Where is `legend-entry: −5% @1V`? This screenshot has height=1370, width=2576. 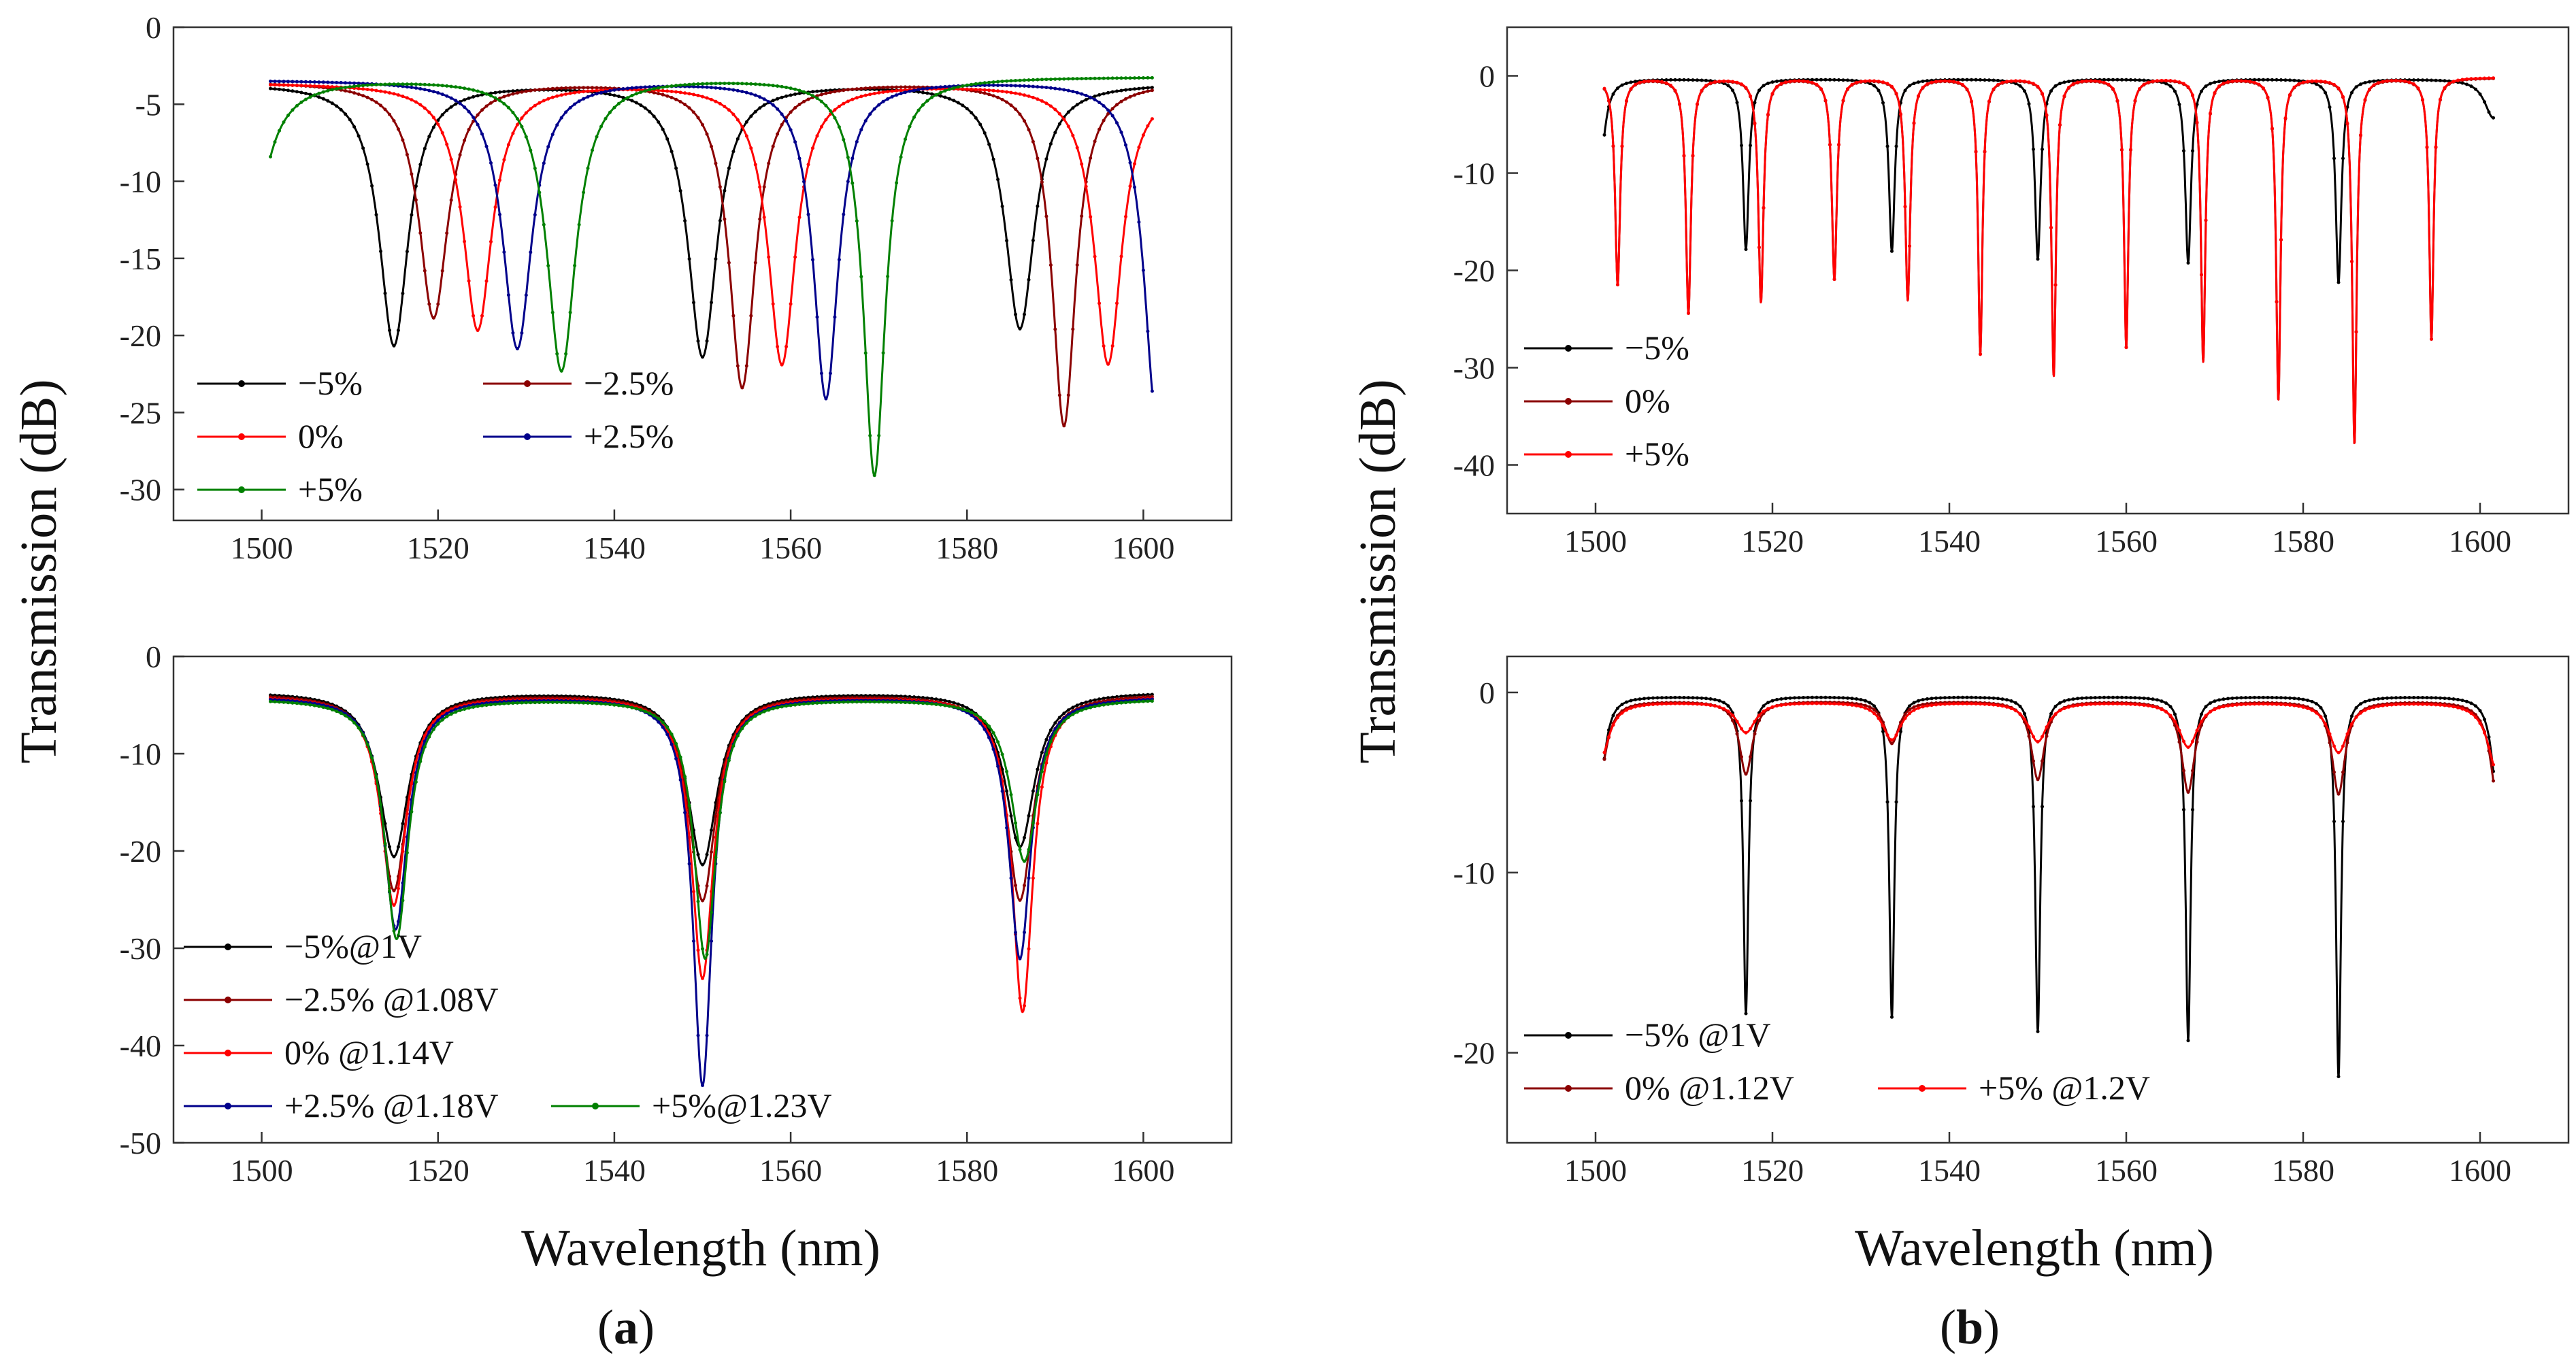
legend-entry: −5% @1V is located at coordinates (1647, 1035).